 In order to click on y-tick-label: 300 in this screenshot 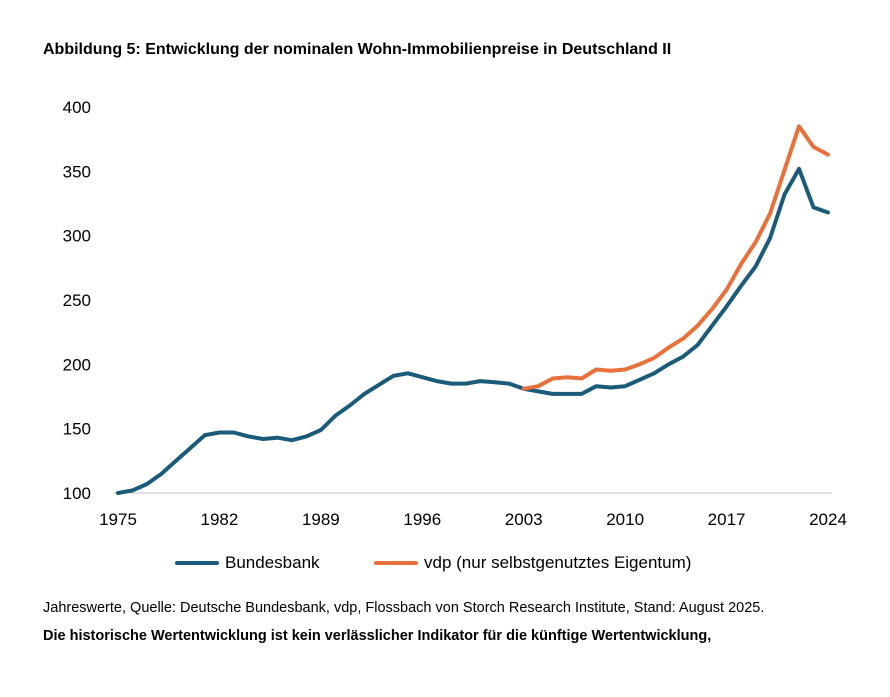, I will do `click(77, 236)`.